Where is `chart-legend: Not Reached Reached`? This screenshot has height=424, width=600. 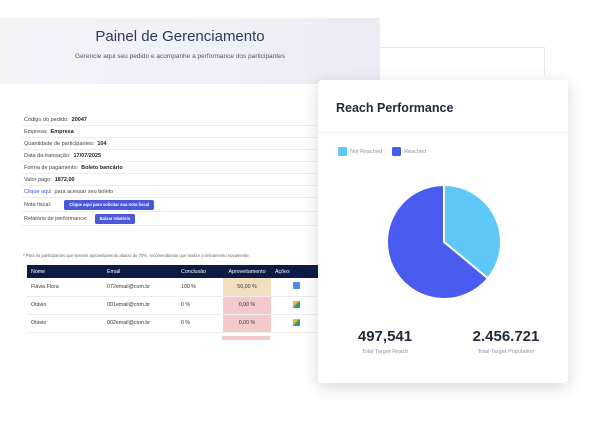 chart-legend: Not Reached Reached is located at coordinates (382, 151).